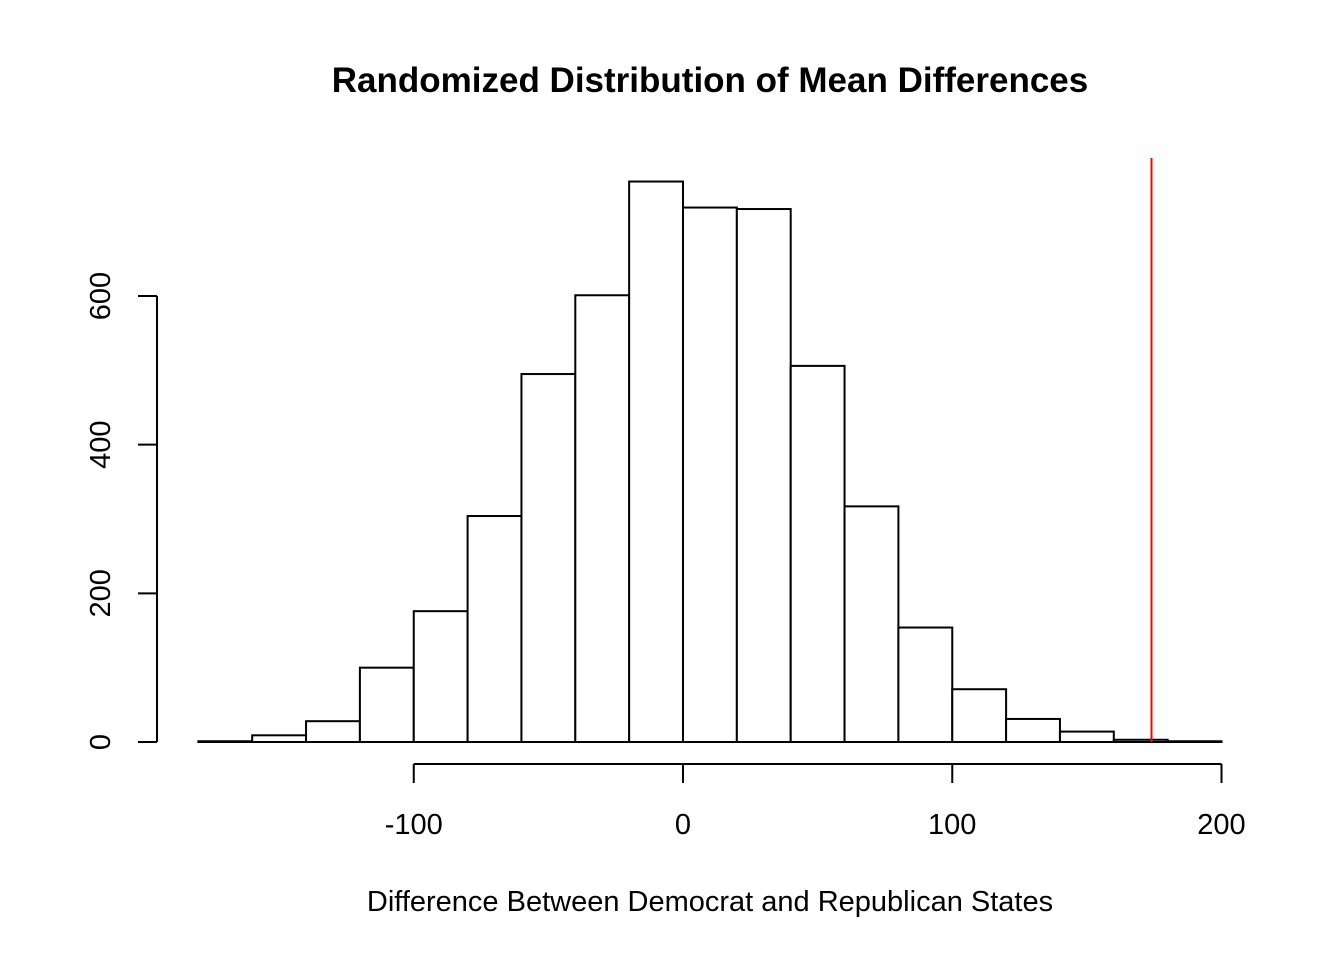 This screenshot has width=1344, height=960. What do you see at coordinates (121, 511) in the screenshot?
I see `y-axis: 0 200 400 600` at bounding box center [121, 511].